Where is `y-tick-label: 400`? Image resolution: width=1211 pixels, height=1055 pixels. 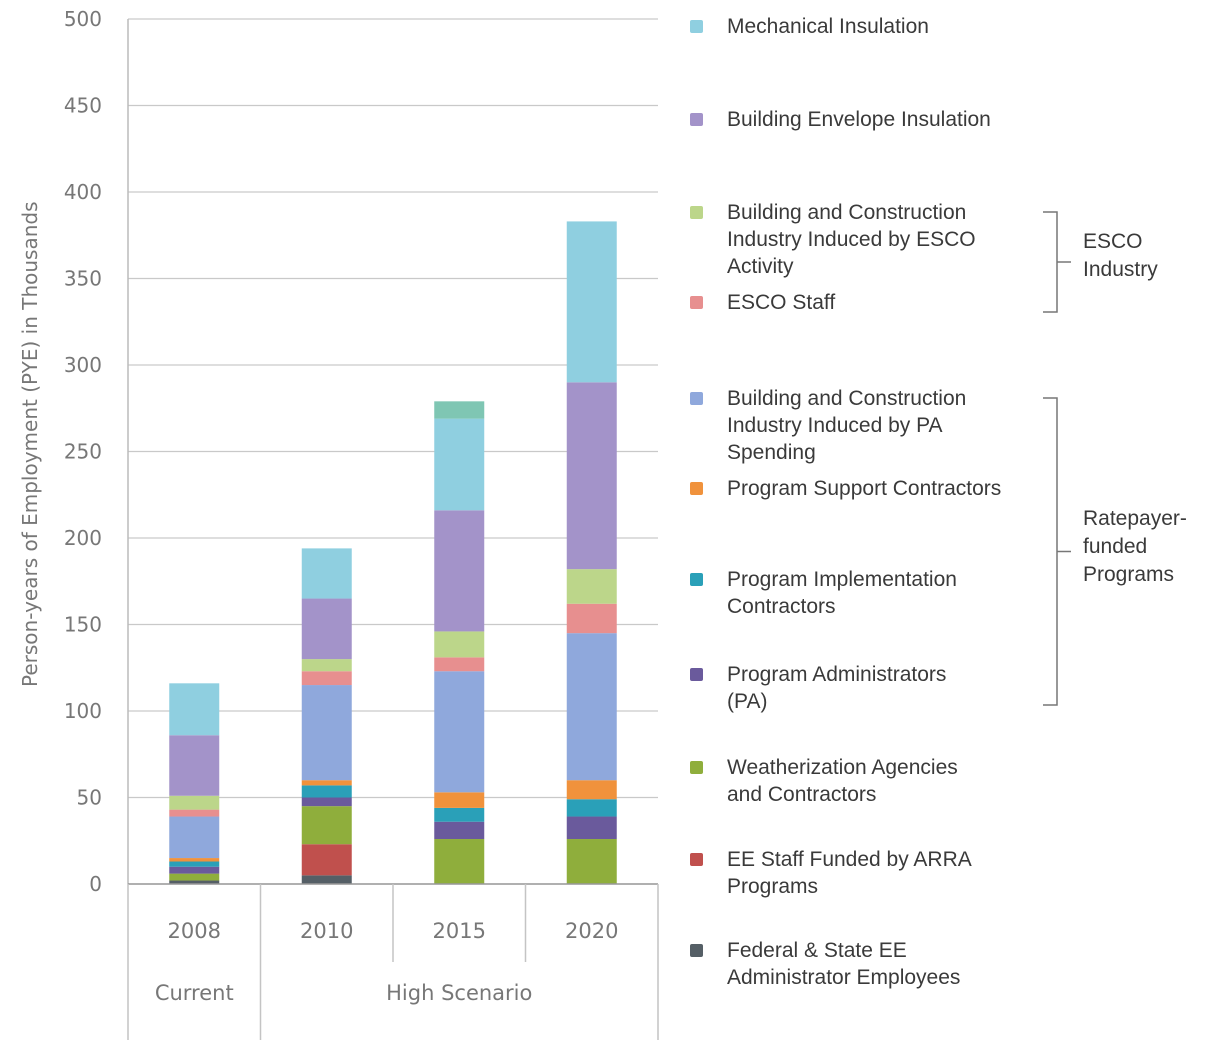 y-tick-label: 400 is located at coordinates (83, 192).